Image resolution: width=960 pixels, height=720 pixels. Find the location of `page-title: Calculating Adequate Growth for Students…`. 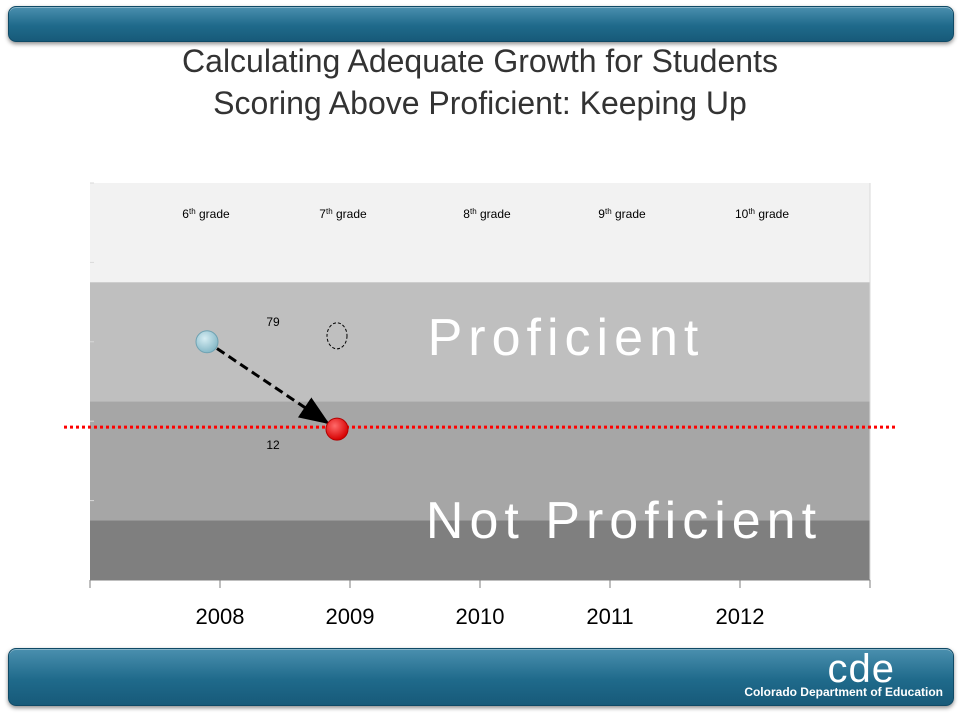

page-title: Calculating Adequate Growth for Students… is located at coordinates (480, 82).